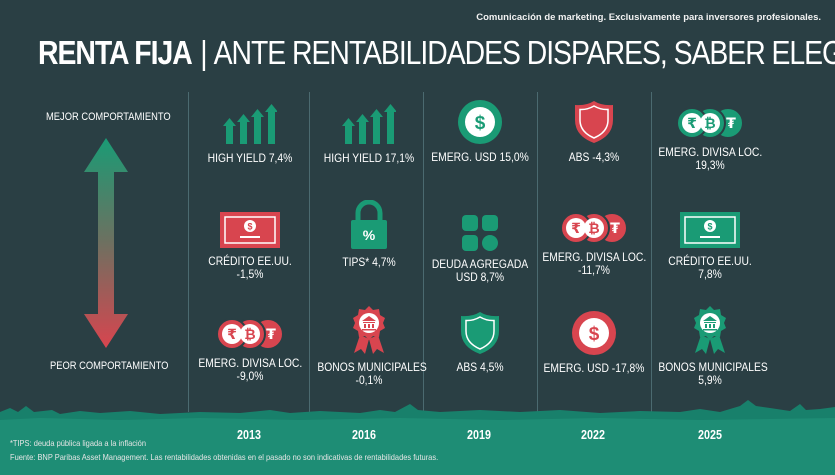  What do you see at coordinates (710, 165) in the screenshot?
I see `cell-label-line2: 19,3%` at bounding box center [710, 165].